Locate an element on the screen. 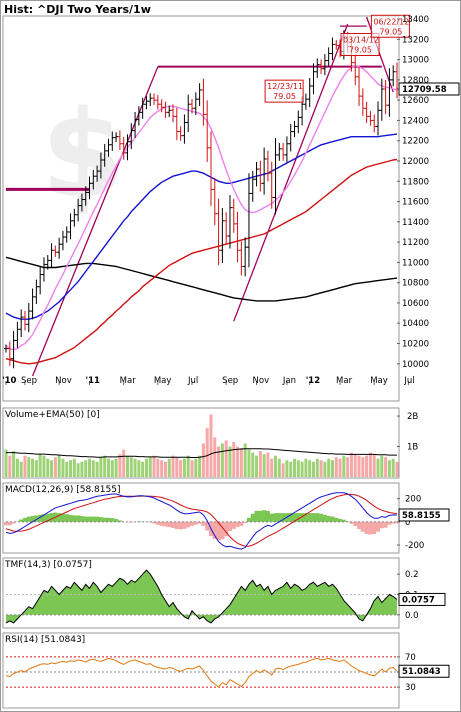  watermark: $ is located at coordinates (83, 155).